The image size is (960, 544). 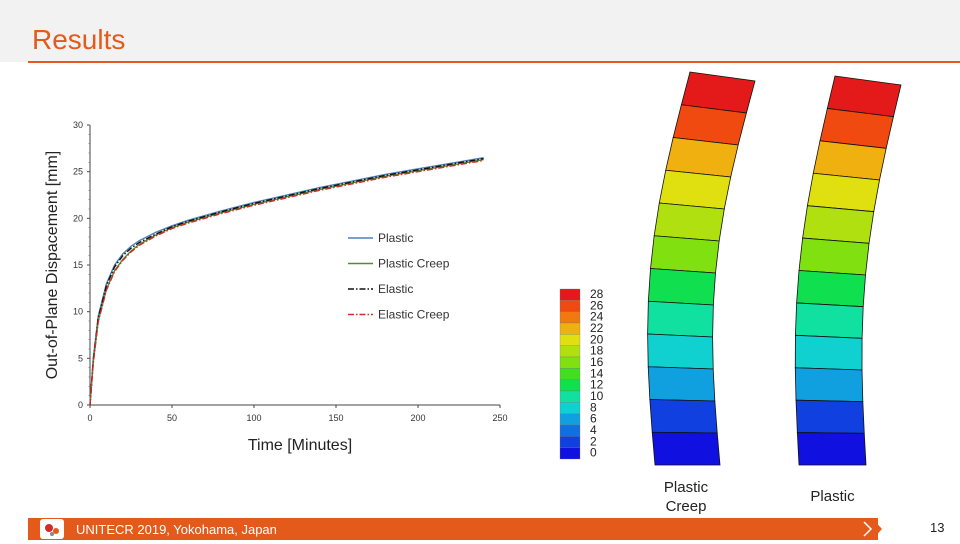 What do you see at coordinates (300, 445) in the screenshot?
I see `x-axis-label: Time [Minutes]` at bounding box center [300, 445].